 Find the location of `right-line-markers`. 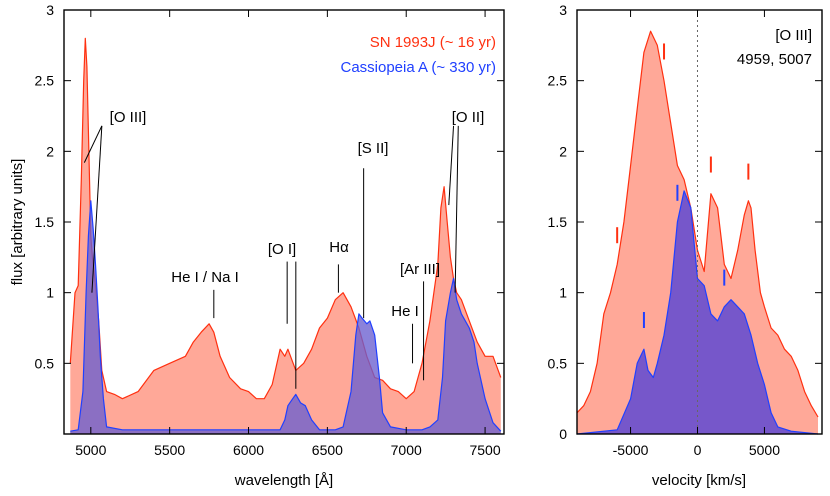

right-line-markers is located at coordinates (683, 185).